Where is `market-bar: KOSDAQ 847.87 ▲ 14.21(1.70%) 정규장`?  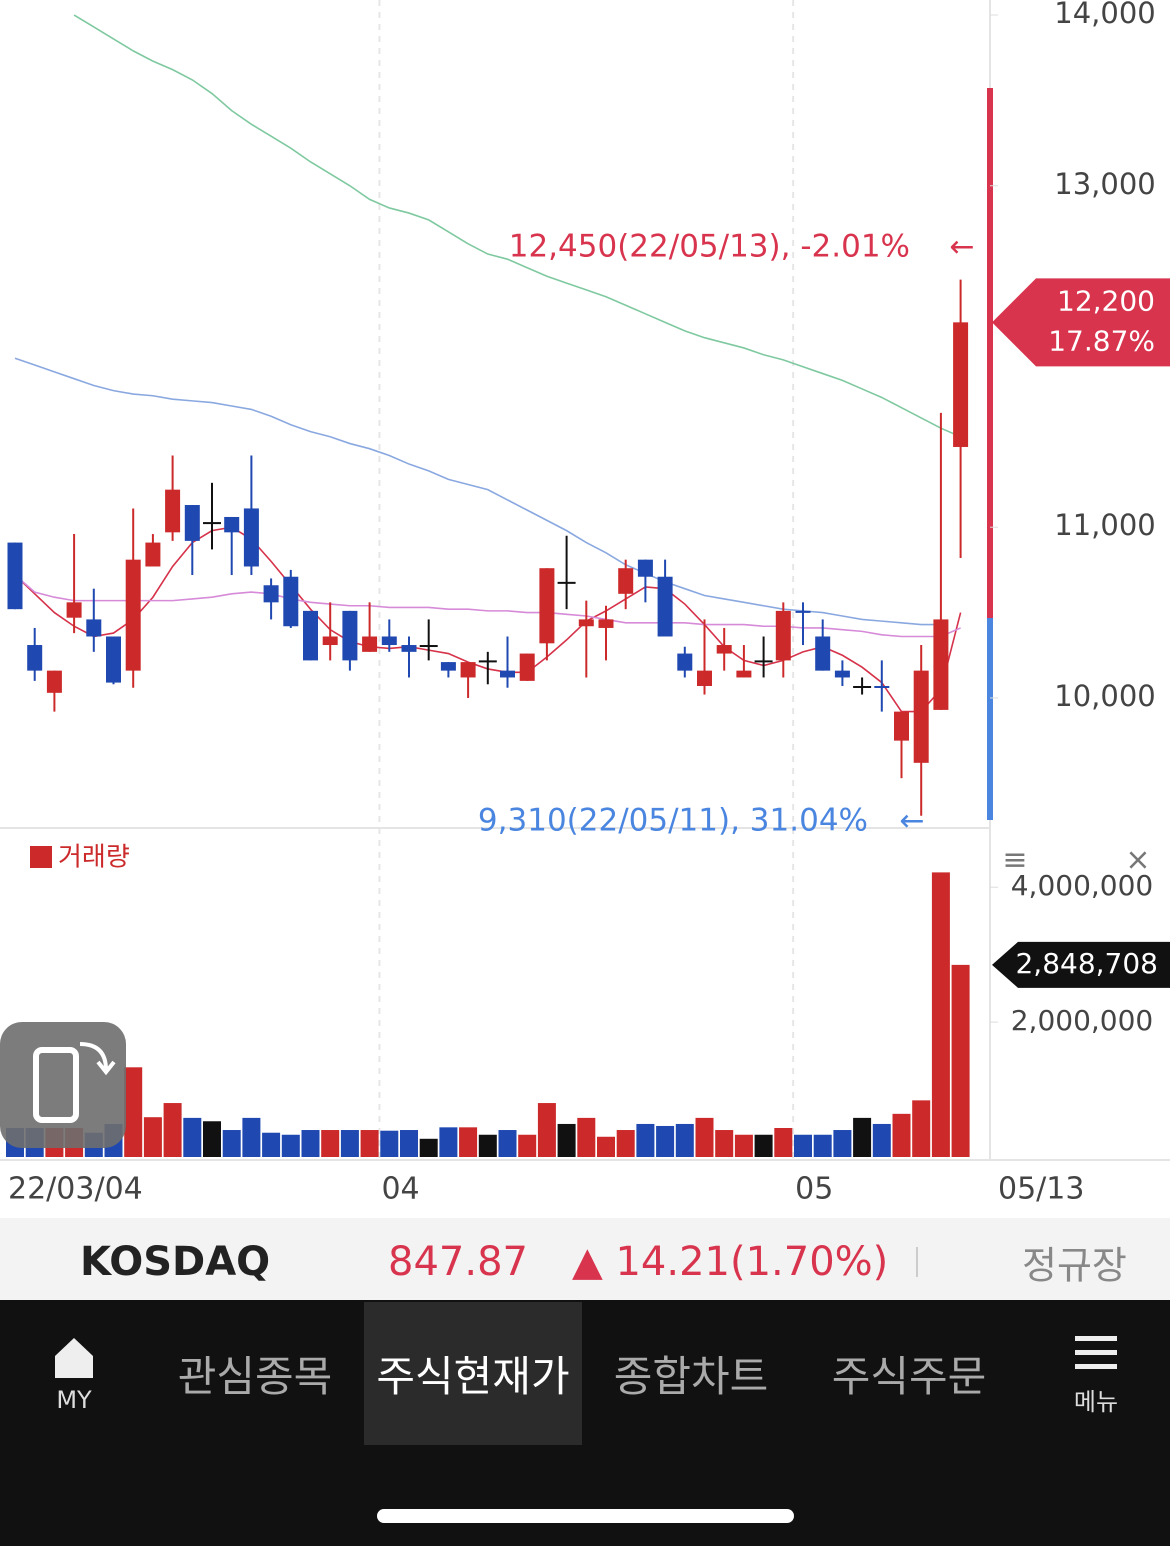 market-bar: KOSDAQ 847.87 ▲ 14.21(1.70%) 정규장 is located at coordinates (585, 1259).